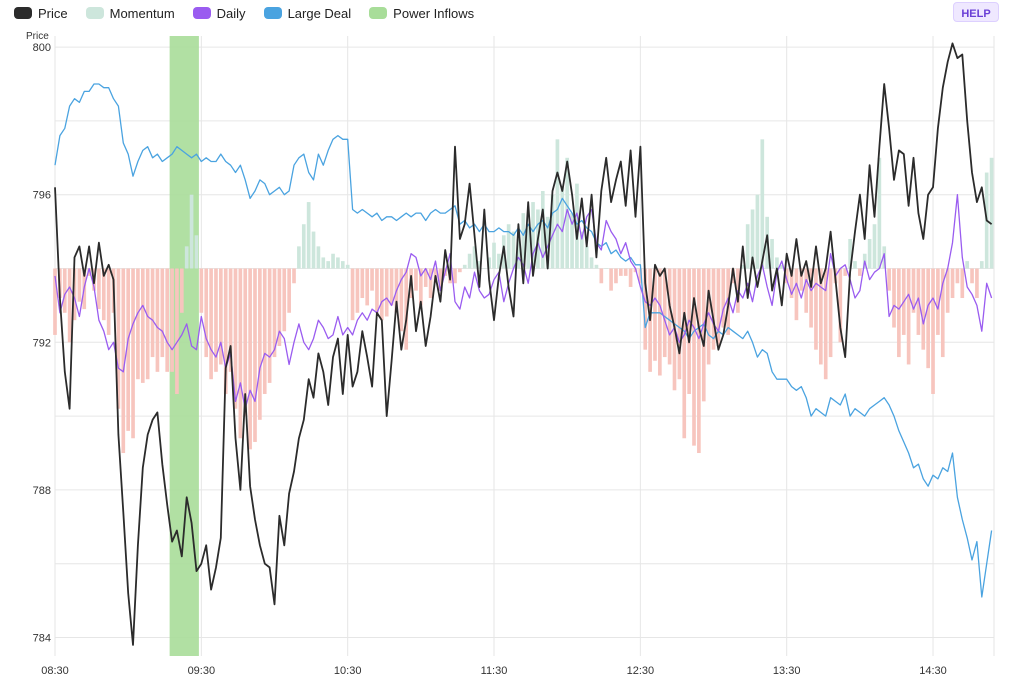  What do you see at coordinates (319, 13) in the screenshot?
I see `legend-label: Large Deal` at bounding box center [319, 13].